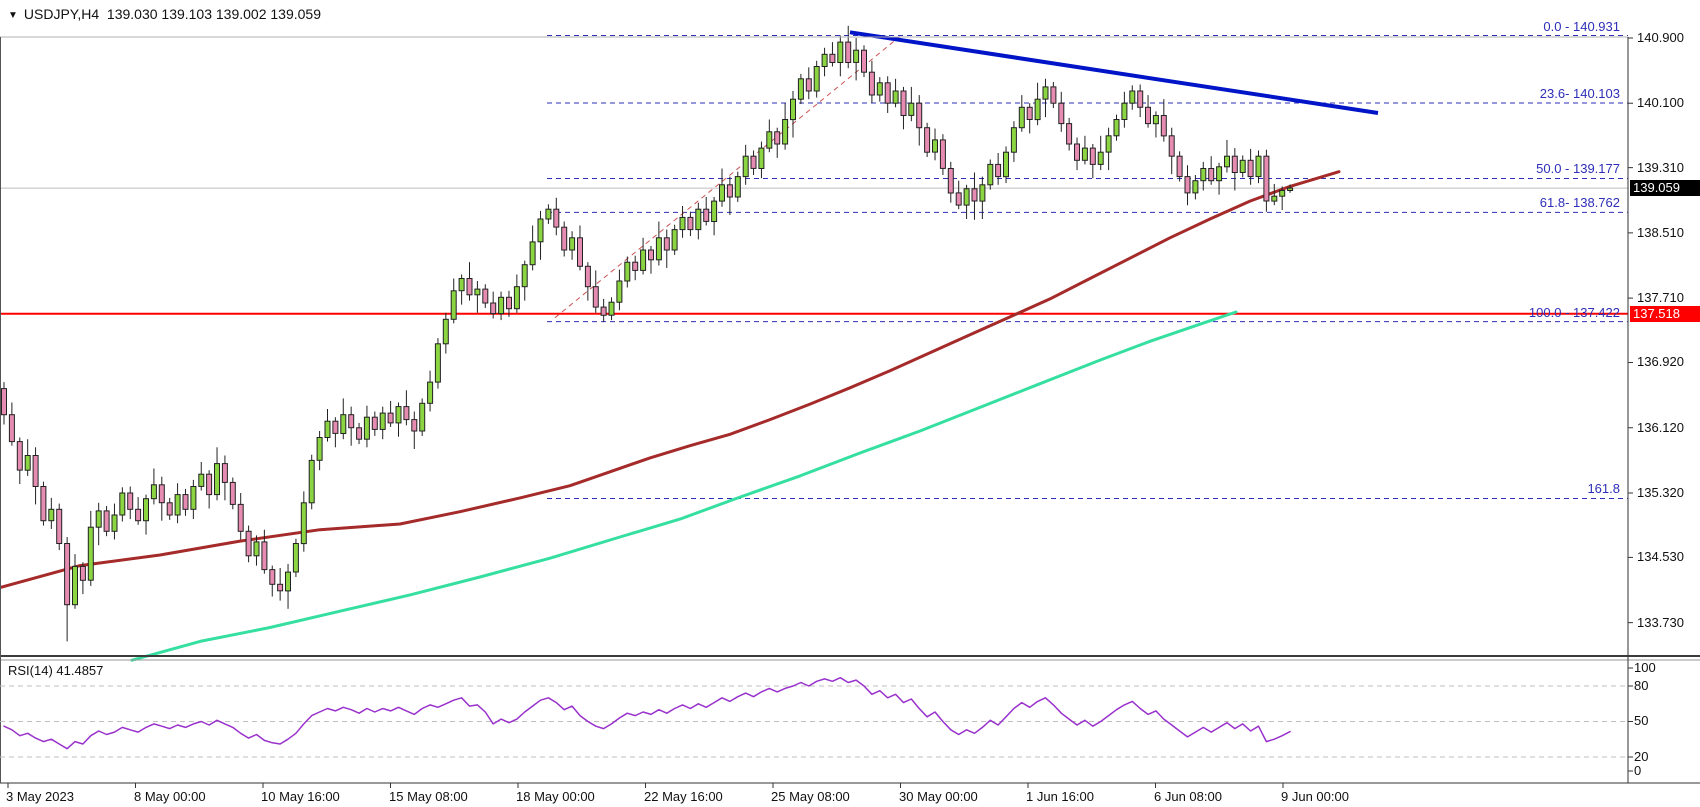 The height and width of the screenshot is (807, 1700). Describe the element at coordinates (1660, 232) in the screenshot. I see `price-axis-label: 138.510` at that location.